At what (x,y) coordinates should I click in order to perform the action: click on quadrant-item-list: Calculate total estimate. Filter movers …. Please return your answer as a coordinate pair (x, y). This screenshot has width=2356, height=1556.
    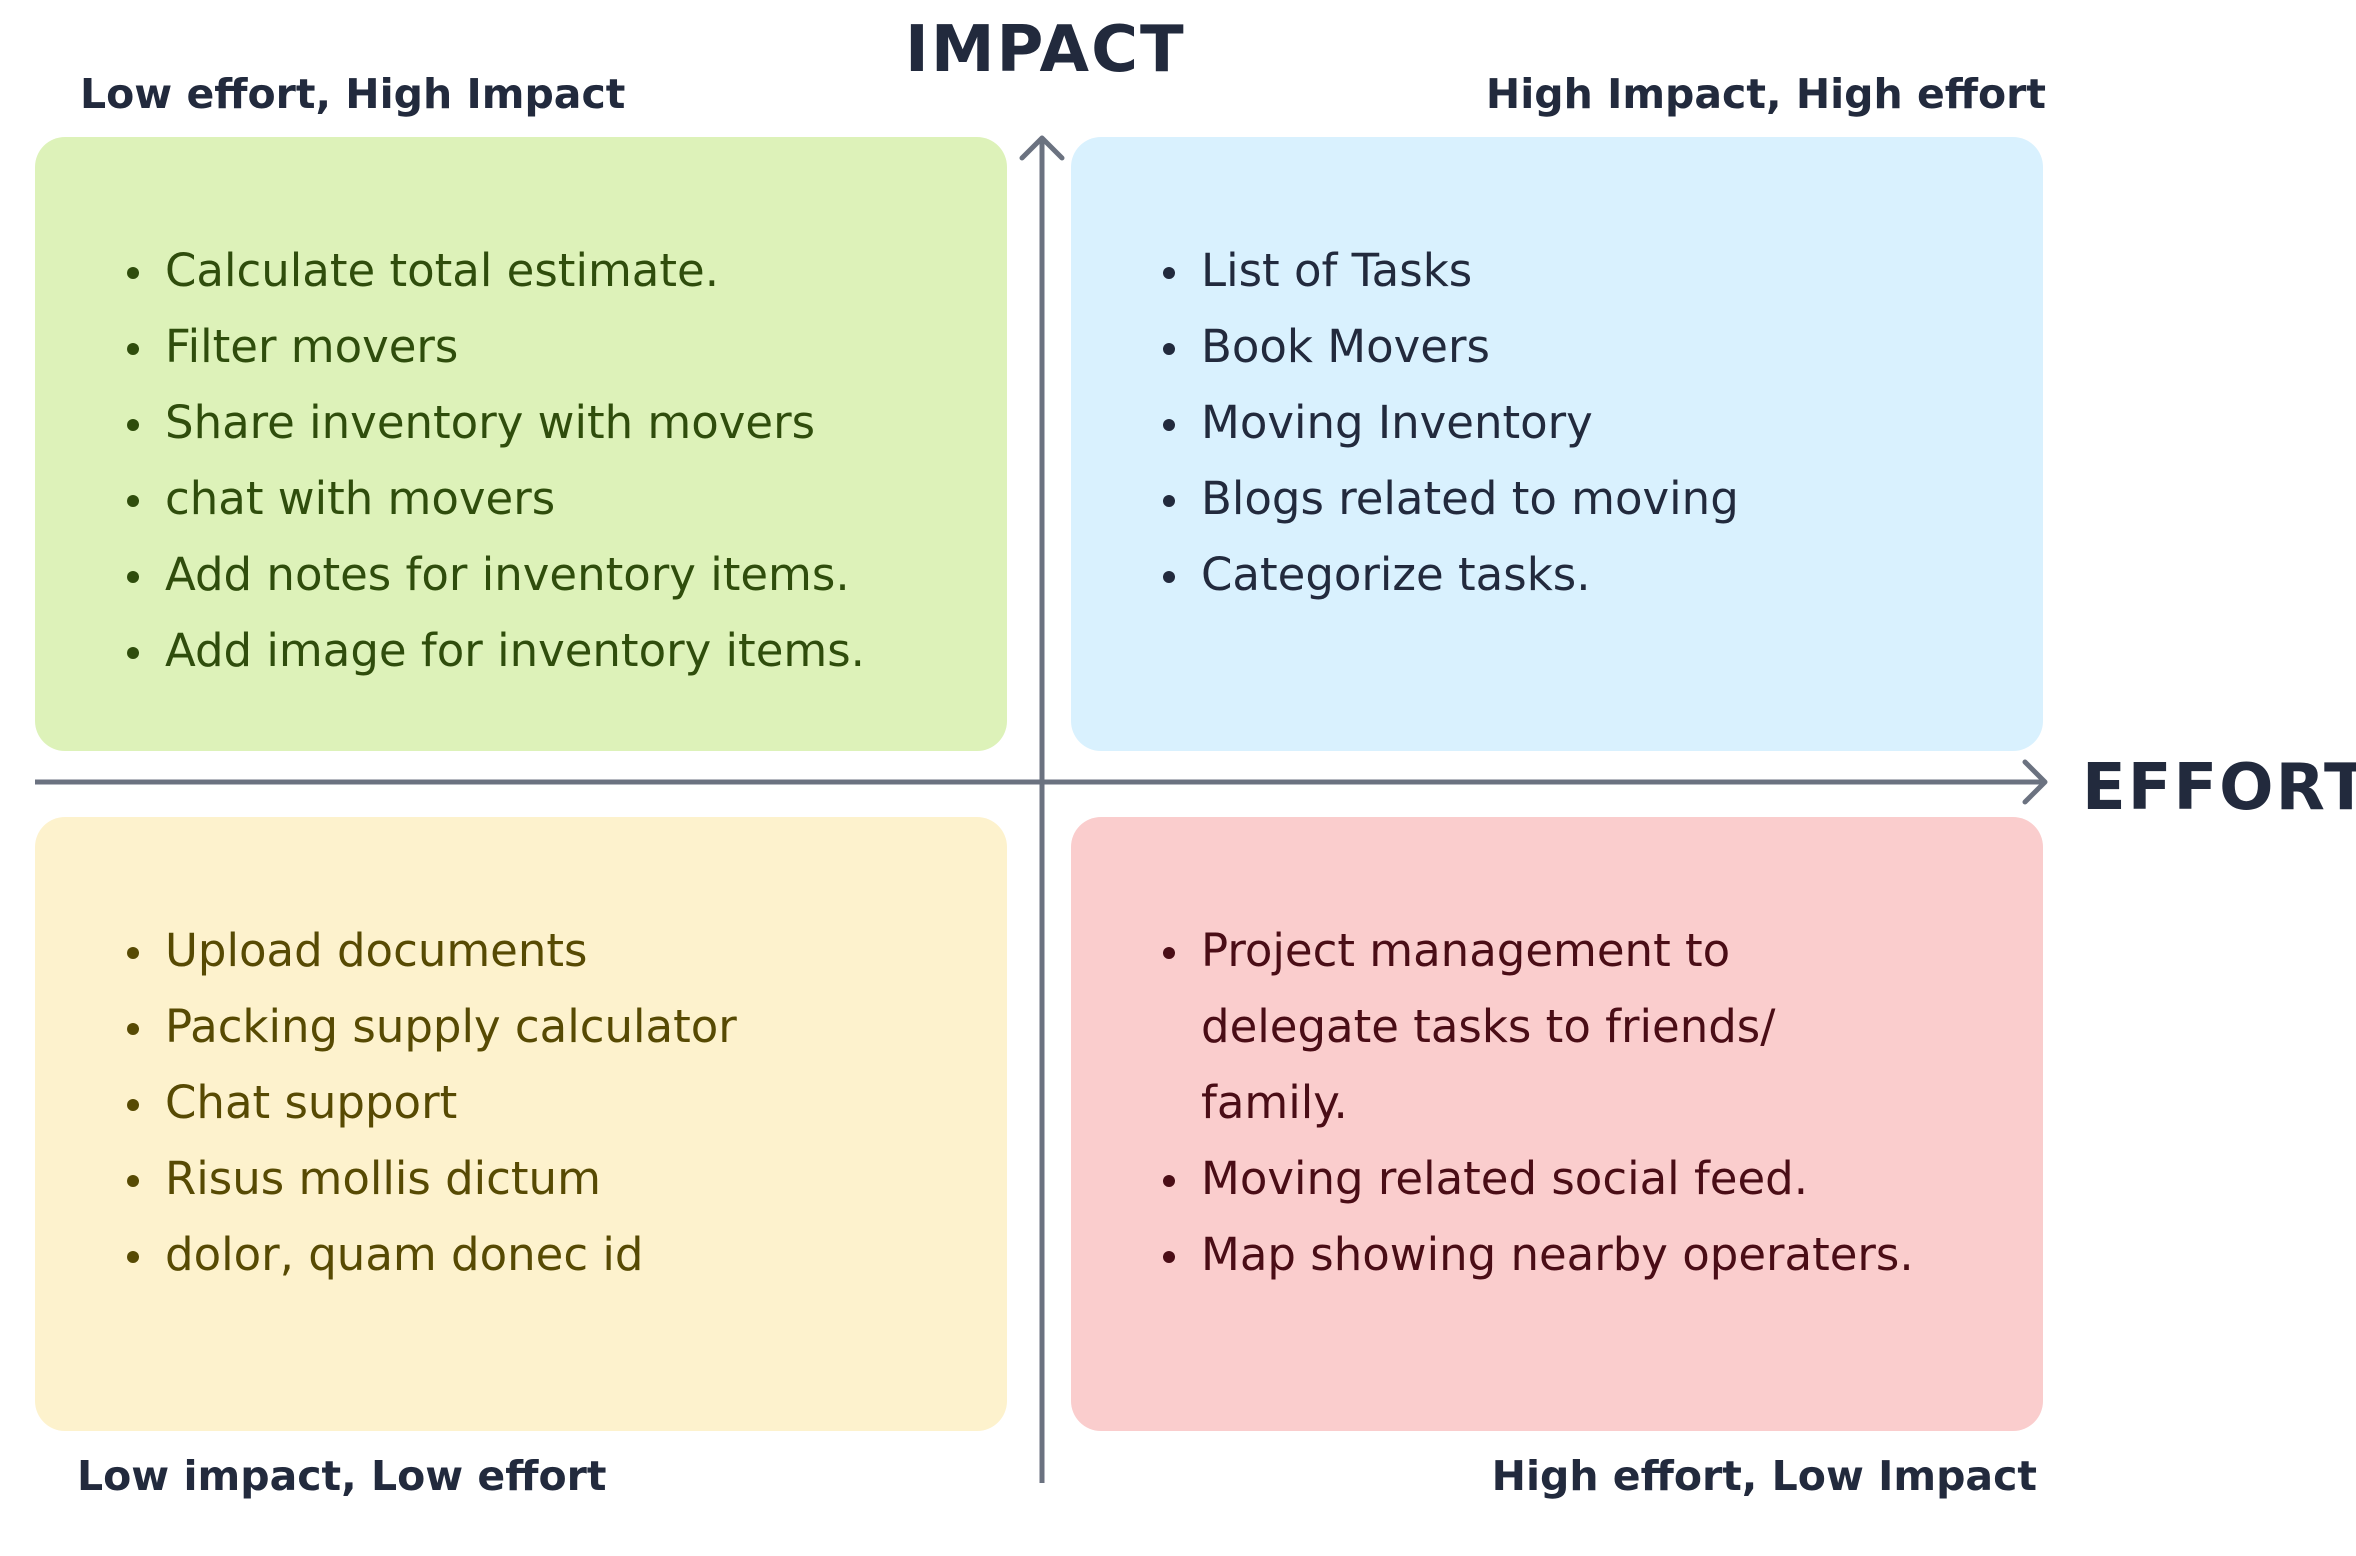
    Looking at the image, I should click on (557, 461).